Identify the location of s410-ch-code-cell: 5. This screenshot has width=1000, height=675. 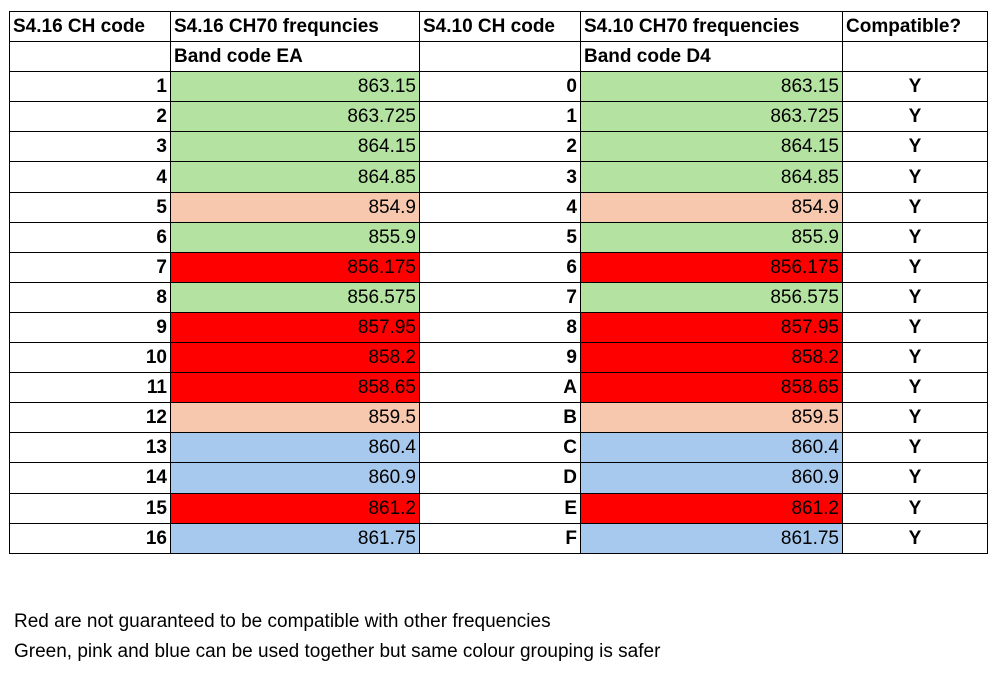
(500, 237).